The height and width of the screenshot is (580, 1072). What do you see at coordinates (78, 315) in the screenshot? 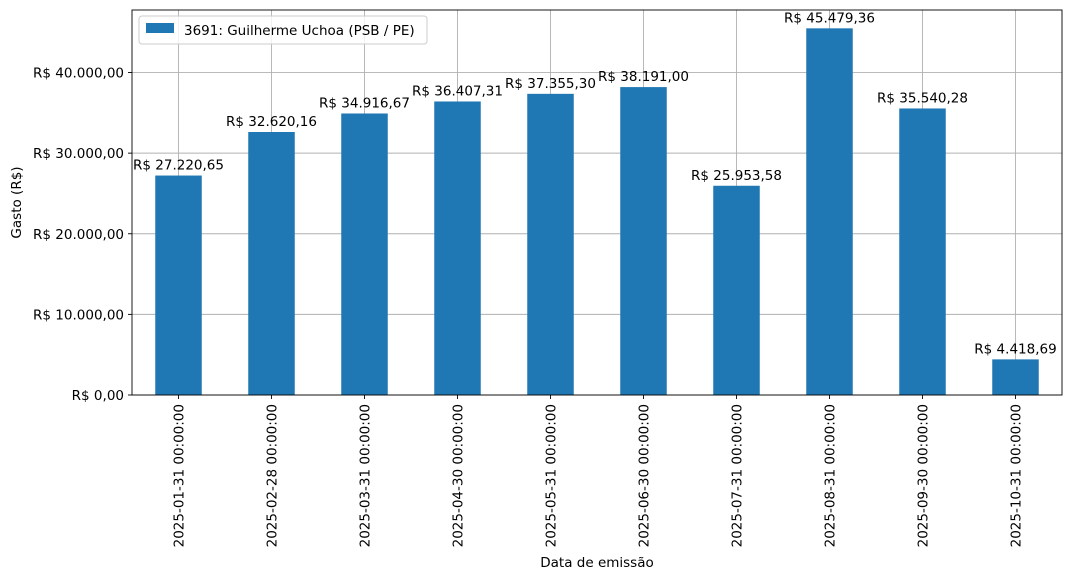
I see `y-tick-label: R$ 10.000,00` at bounding box center [78, 315].